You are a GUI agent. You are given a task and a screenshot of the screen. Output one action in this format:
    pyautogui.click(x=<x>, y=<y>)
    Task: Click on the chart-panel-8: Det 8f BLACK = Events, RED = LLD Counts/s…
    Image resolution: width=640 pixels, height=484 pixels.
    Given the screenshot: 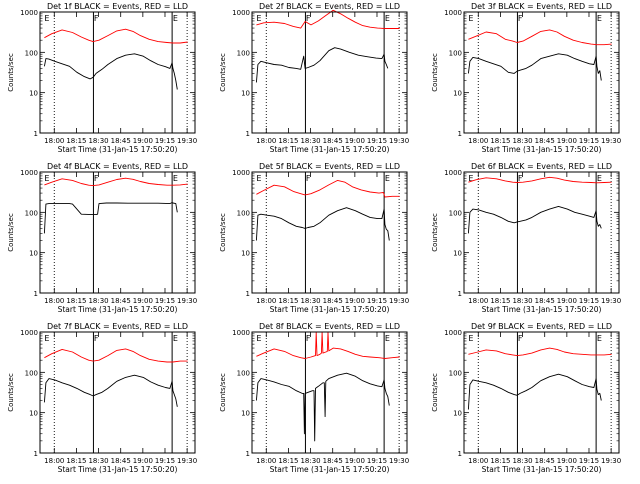 What is the action you would take?
    pyautogui.click(x=314, y=398)
    